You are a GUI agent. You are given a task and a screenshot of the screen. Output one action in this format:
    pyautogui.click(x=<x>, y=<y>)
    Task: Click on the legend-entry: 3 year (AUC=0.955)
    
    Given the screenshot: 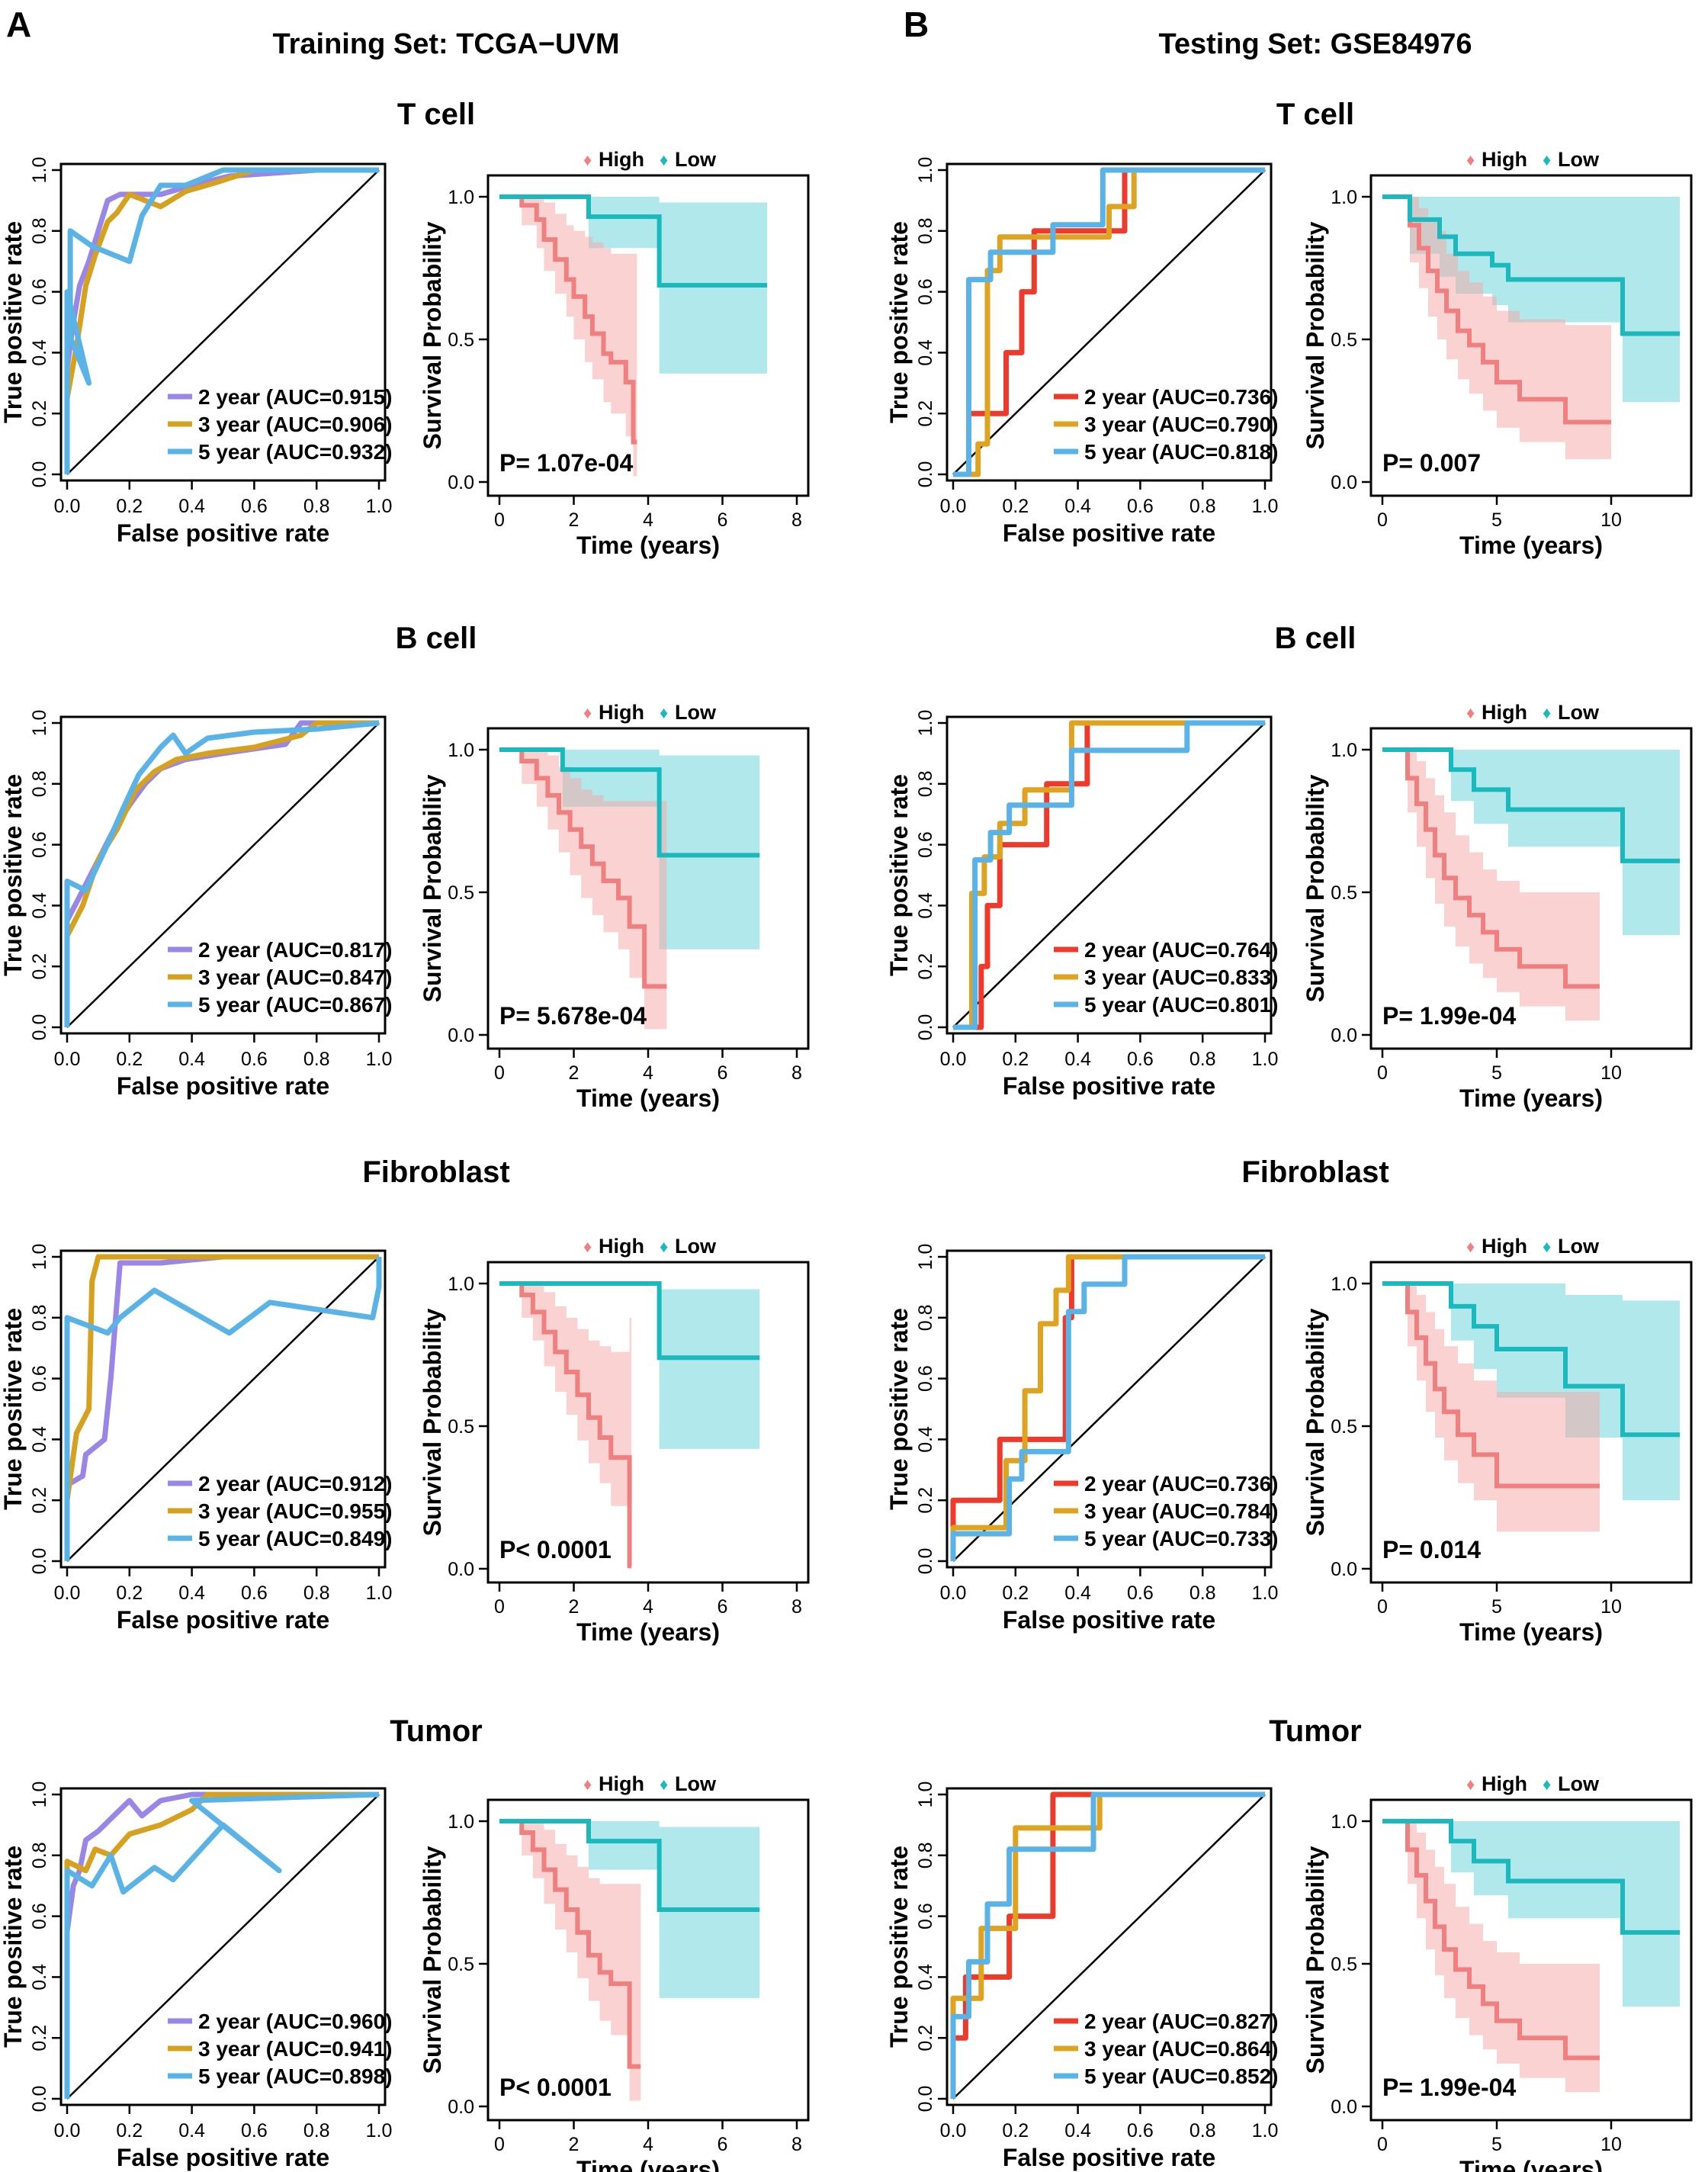 What is the action you would take?
    pyautogui.click(x=295, y=1511)
    